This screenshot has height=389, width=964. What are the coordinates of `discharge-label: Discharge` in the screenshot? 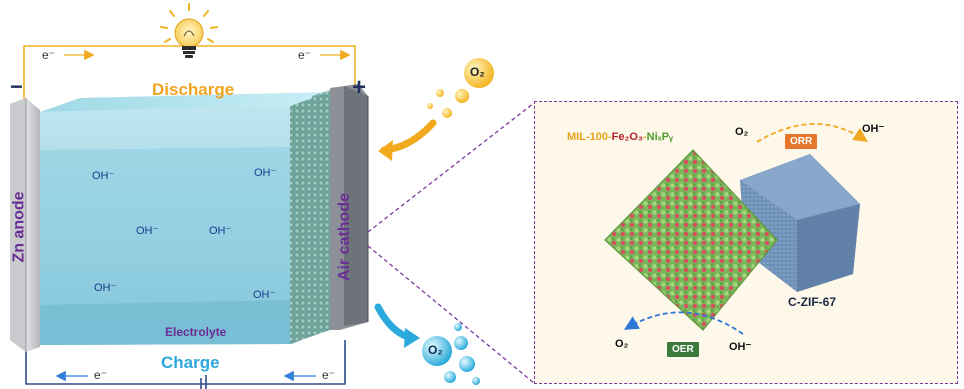 It's located at (193, 89).